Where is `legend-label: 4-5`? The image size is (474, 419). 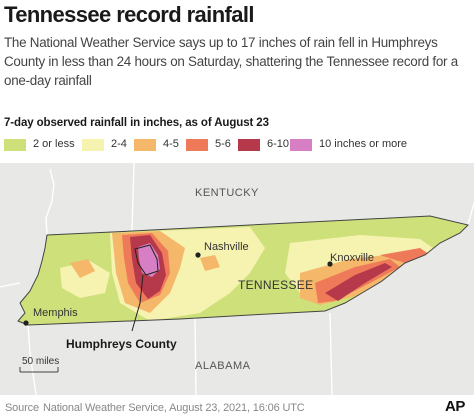
legend-label: 4-5 is located at coordinates (171, 144).